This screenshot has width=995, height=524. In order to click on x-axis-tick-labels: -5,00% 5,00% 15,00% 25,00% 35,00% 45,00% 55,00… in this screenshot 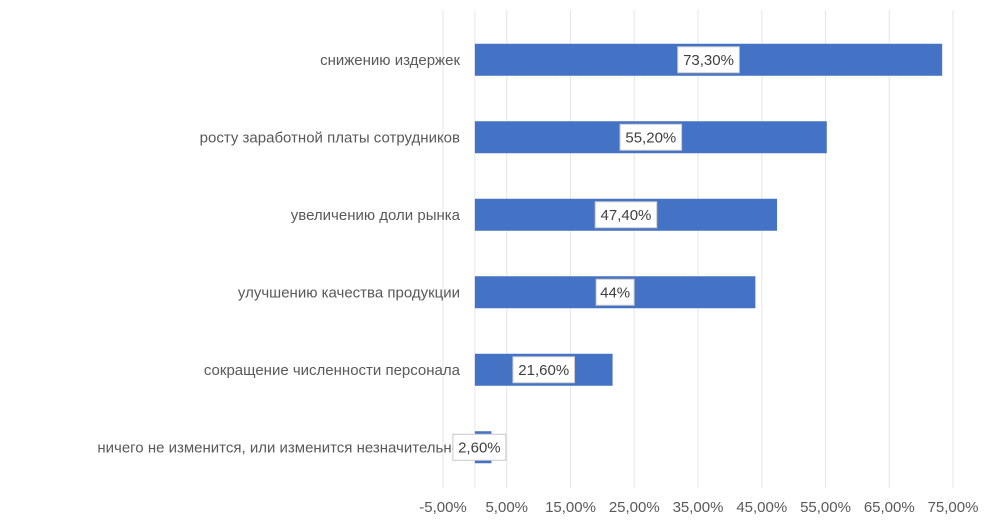, I will do `click(698, 507)`.